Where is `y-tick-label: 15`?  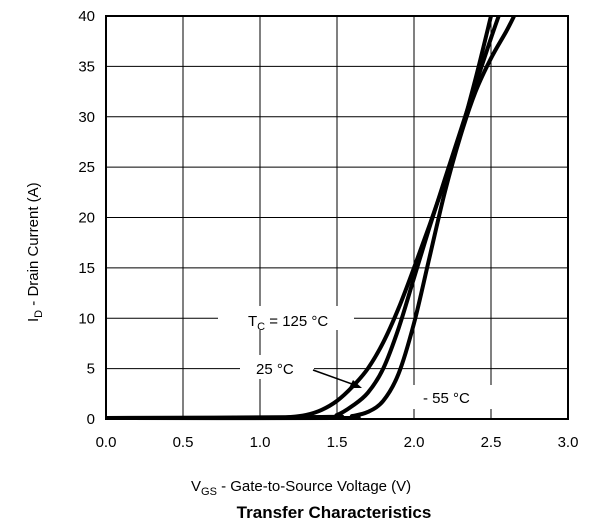
y-tick-label: 15 is located at coordinates (86, 268).